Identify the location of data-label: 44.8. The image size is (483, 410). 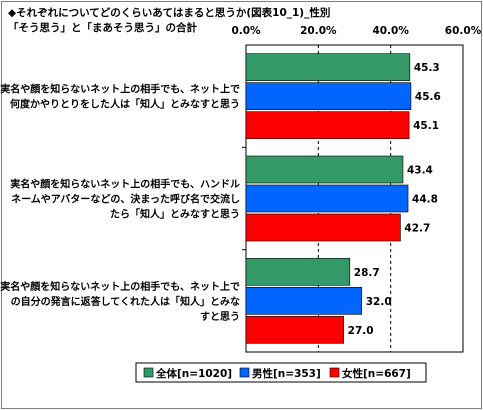
(425, 200).